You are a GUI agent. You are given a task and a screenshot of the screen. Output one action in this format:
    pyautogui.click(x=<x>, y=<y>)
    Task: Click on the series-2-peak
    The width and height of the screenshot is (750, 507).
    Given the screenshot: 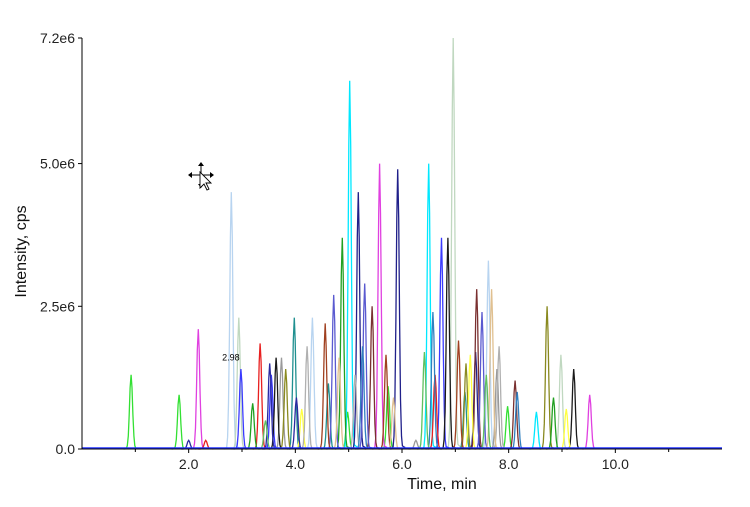 What is the action you would take?
    pyautogui.click(x=312, y=383)
    